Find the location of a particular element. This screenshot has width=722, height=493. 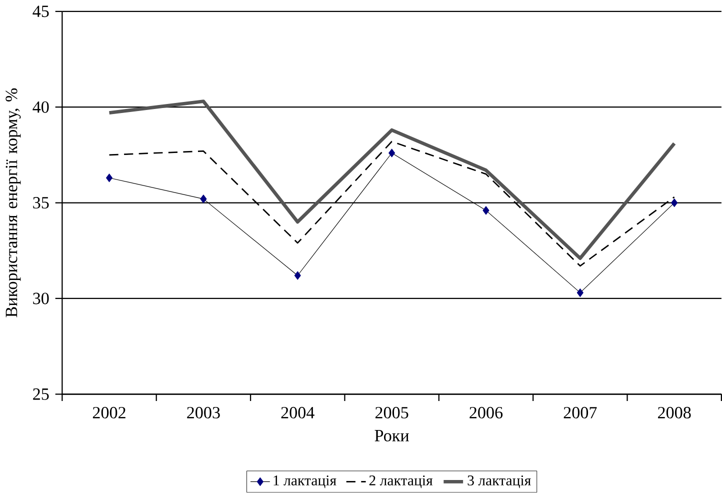

x-tick-label: 2002 is located at coordinates (109, 413).